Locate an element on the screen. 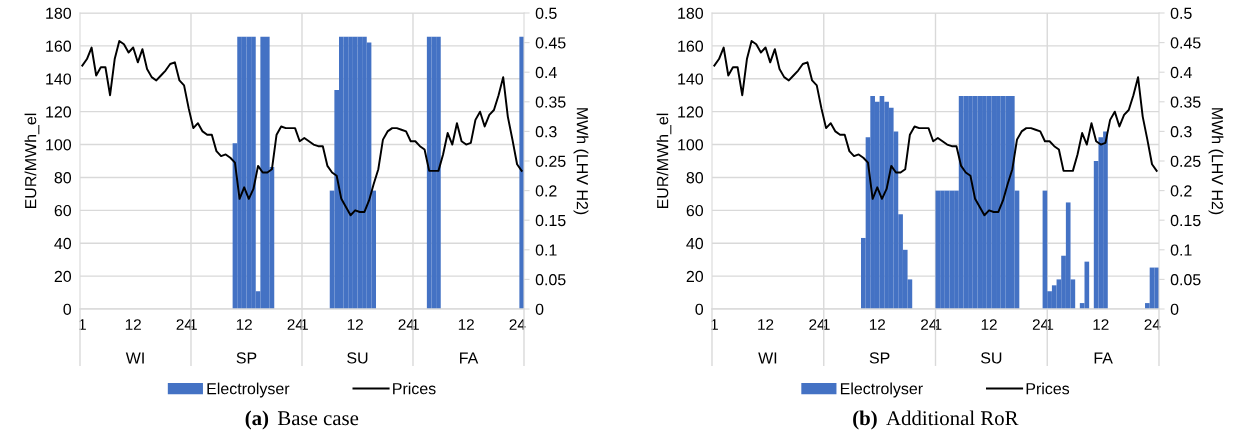  text: (b) Additional RoR is located at coordinates (936, 420).